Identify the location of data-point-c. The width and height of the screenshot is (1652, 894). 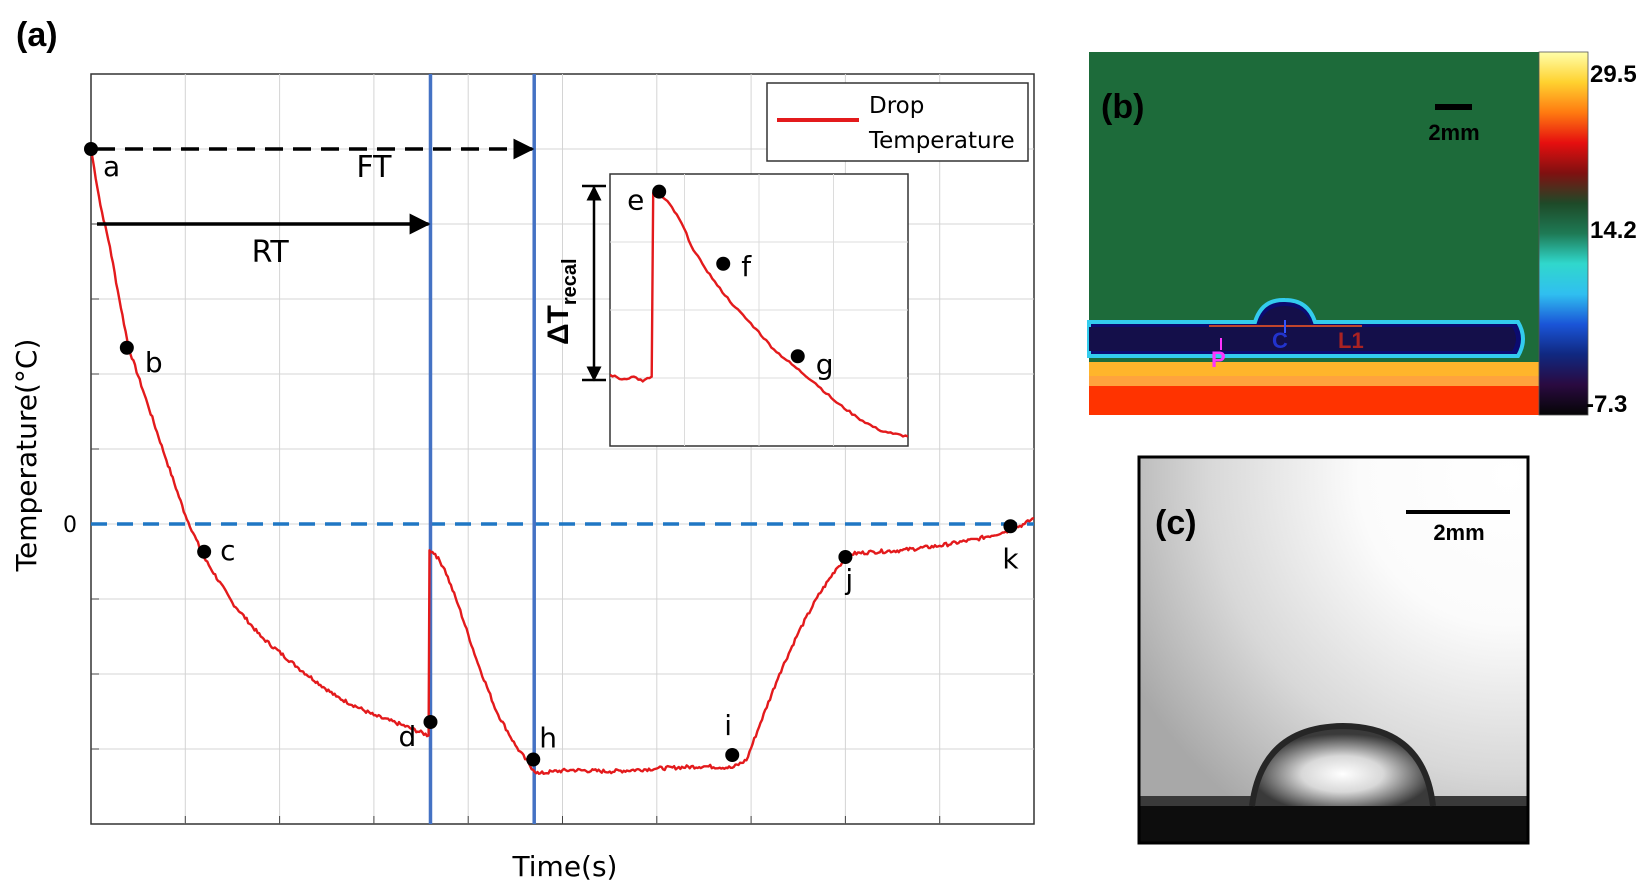
(204, 551).